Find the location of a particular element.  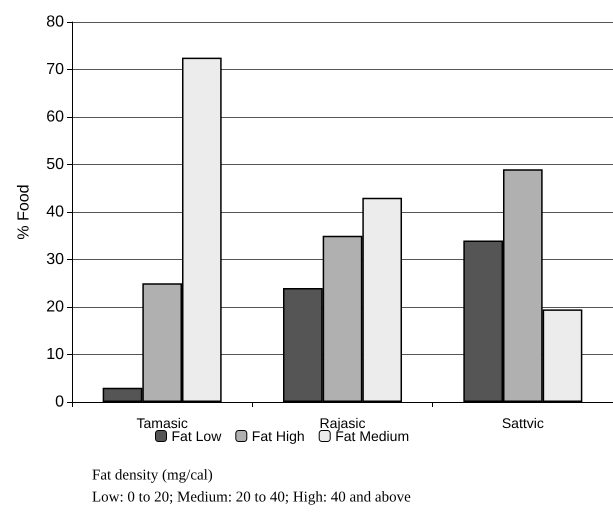

y-tick-label: 40 is located at coordinates (55, 212).